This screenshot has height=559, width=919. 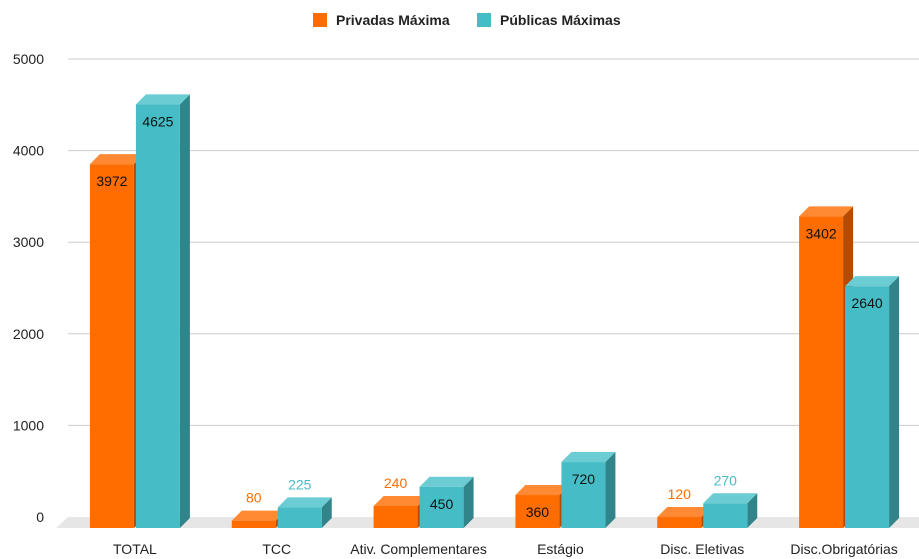 I want to click on data-label: 120, so click(x=680, y=494).